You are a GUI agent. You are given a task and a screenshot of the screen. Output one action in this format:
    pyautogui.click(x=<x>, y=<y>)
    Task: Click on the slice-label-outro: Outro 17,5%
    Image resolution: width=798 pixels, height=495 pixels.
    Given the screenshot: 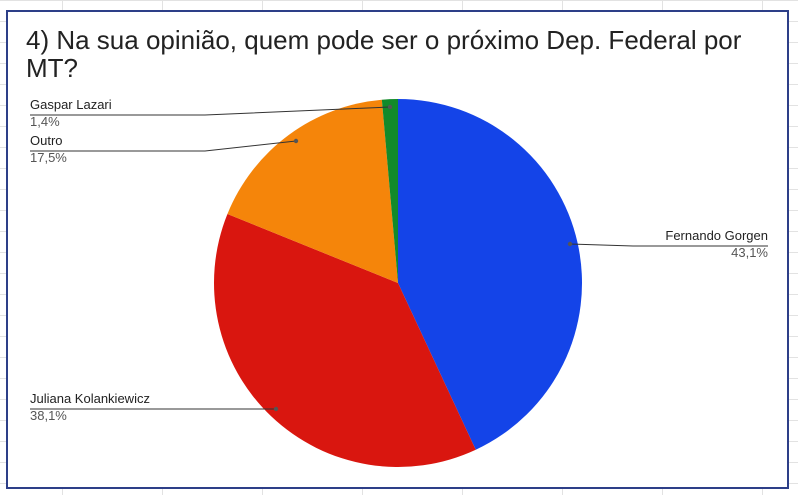 What is the action you would take?
    pyautogui.click(x=164, y=149)
    